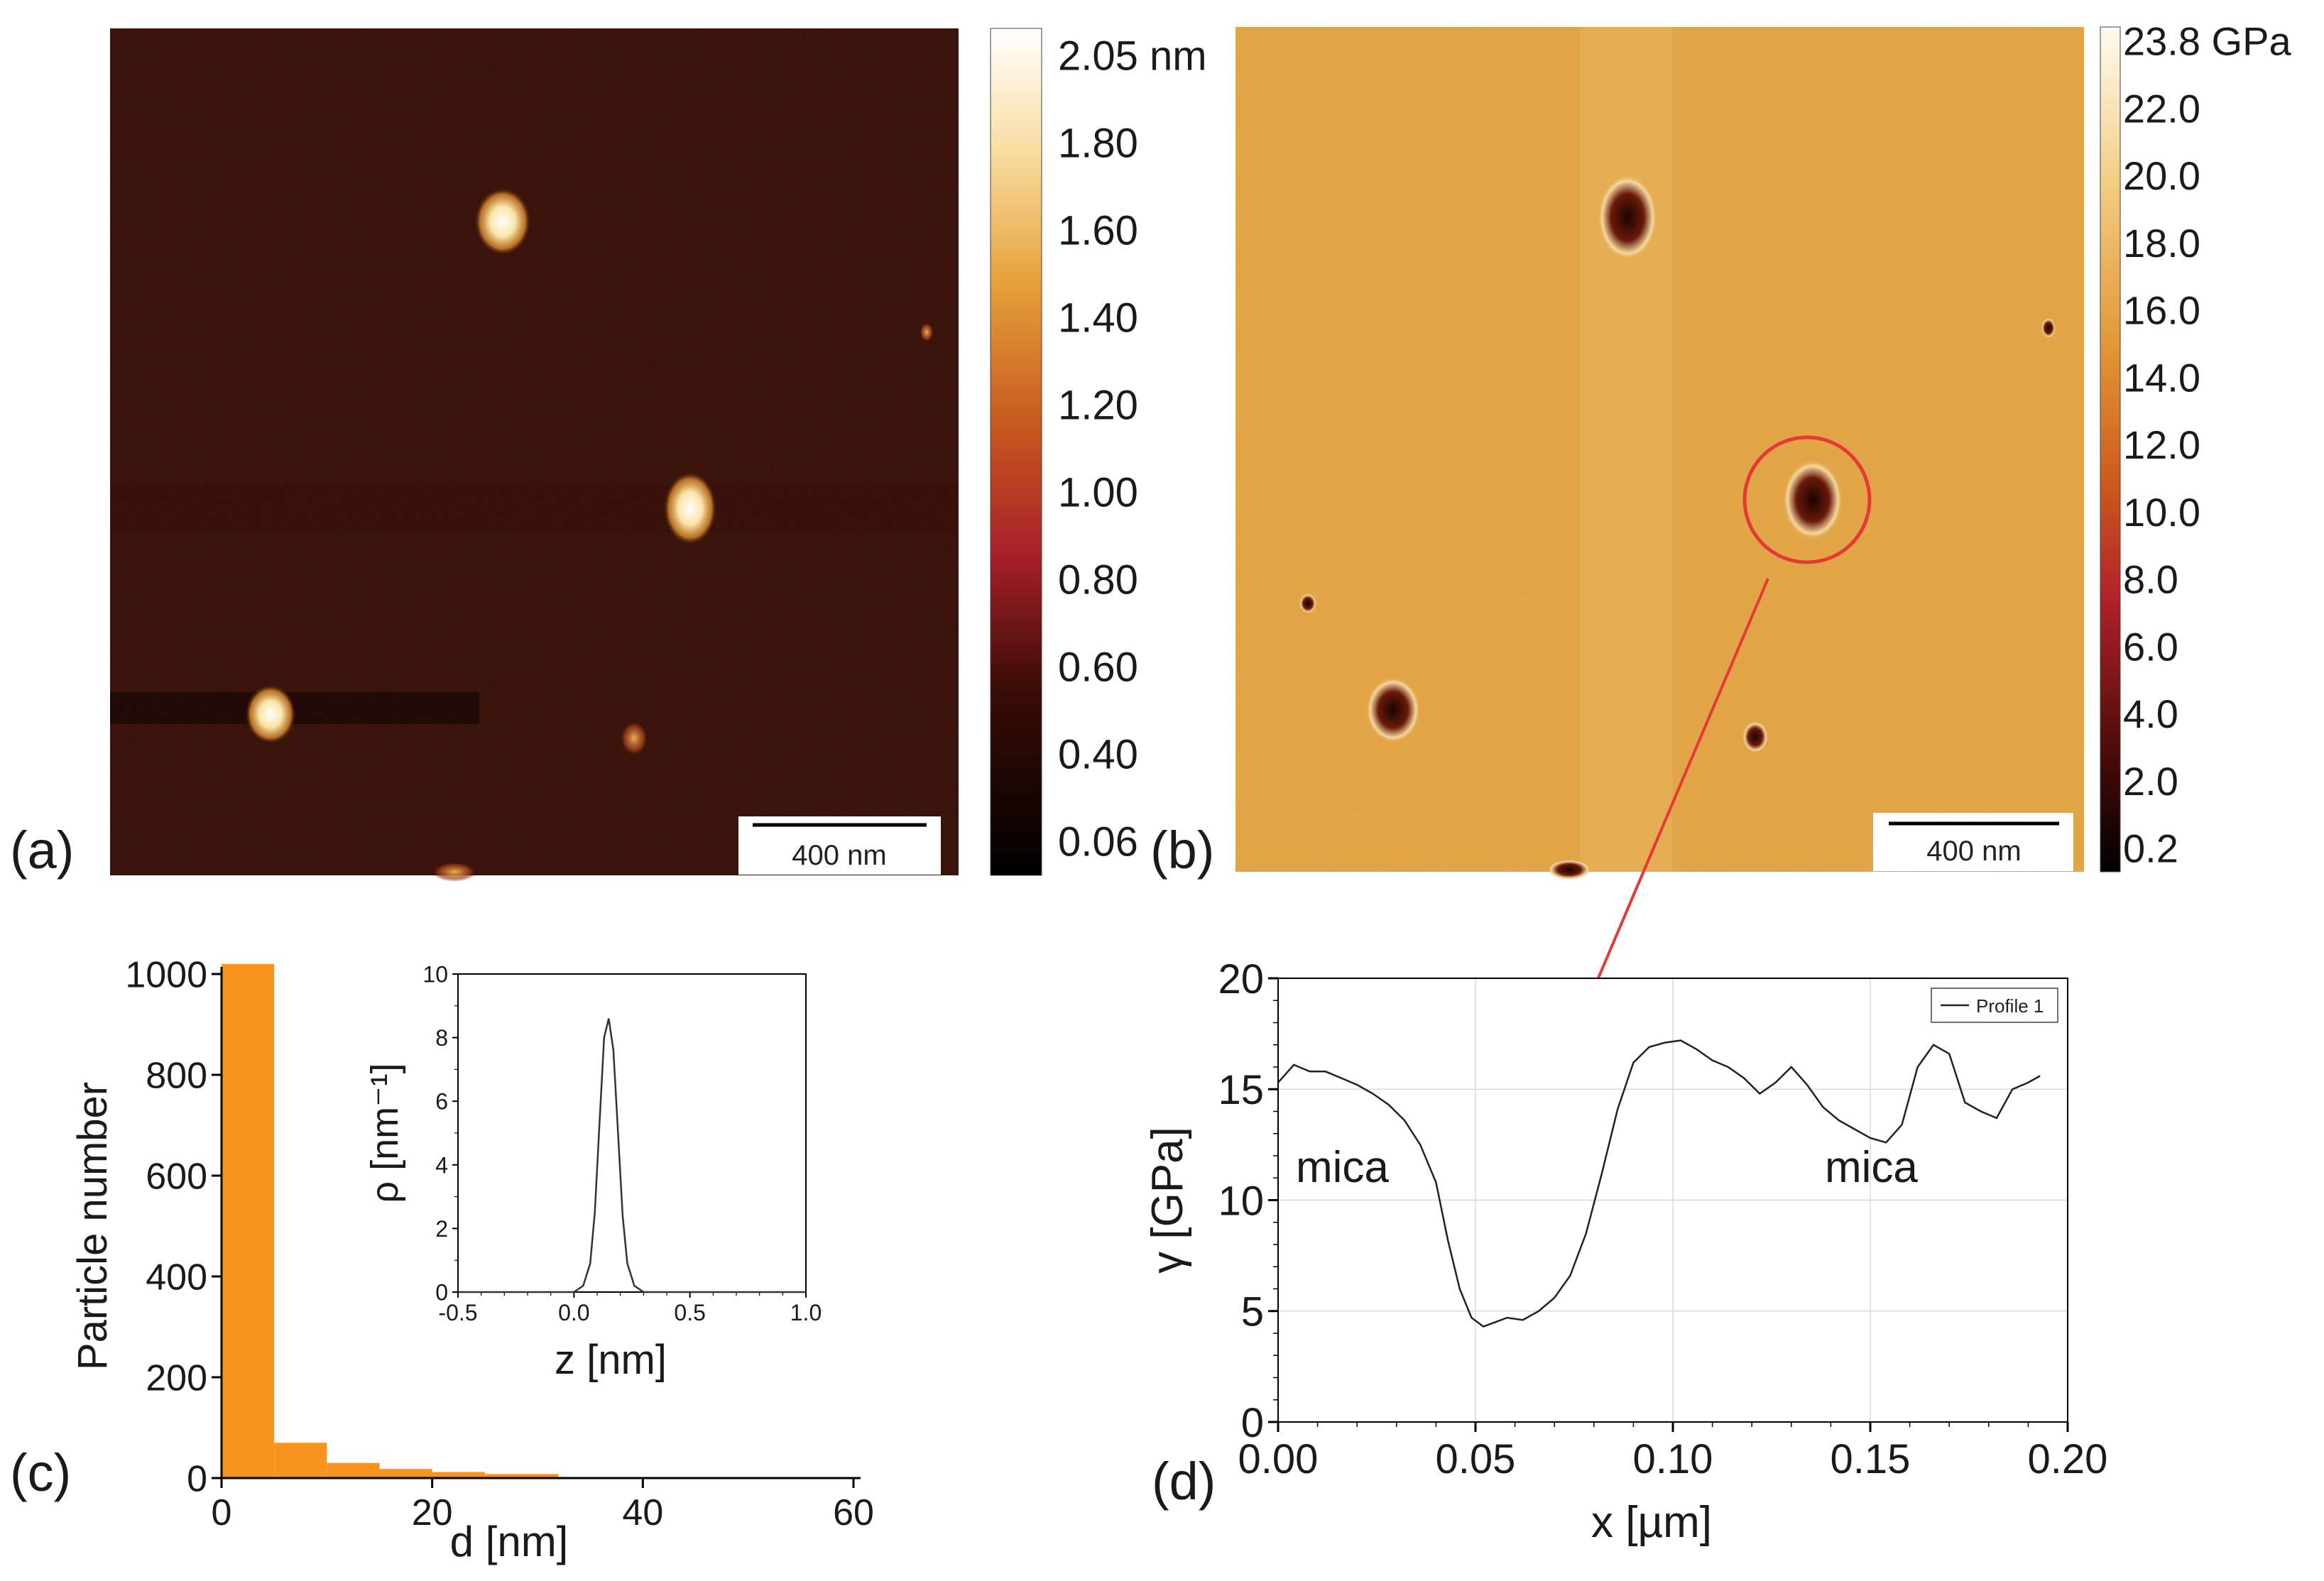  What do you see at coordinates (1342, 1167) in the screenshot?
I see `annotation-mica-left: mica` at bounding box center [1342, 1167].